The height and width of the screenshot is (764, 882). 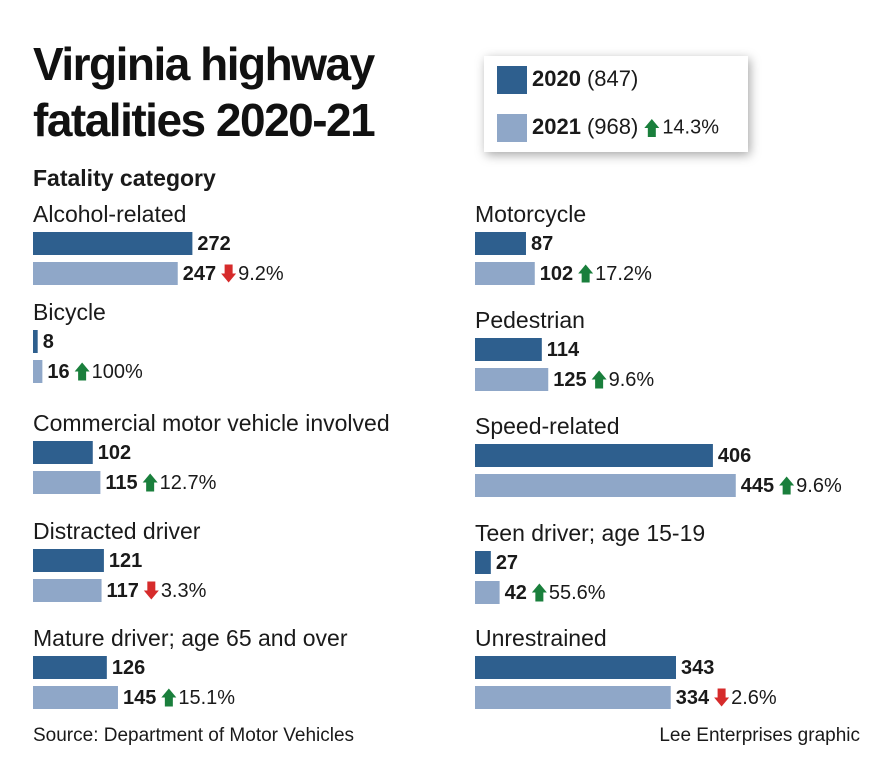 What do you see at coordinates (109, 214) in the screenshot?
I see `category-label: Alcohol-related` at bounding box center [109, 214].